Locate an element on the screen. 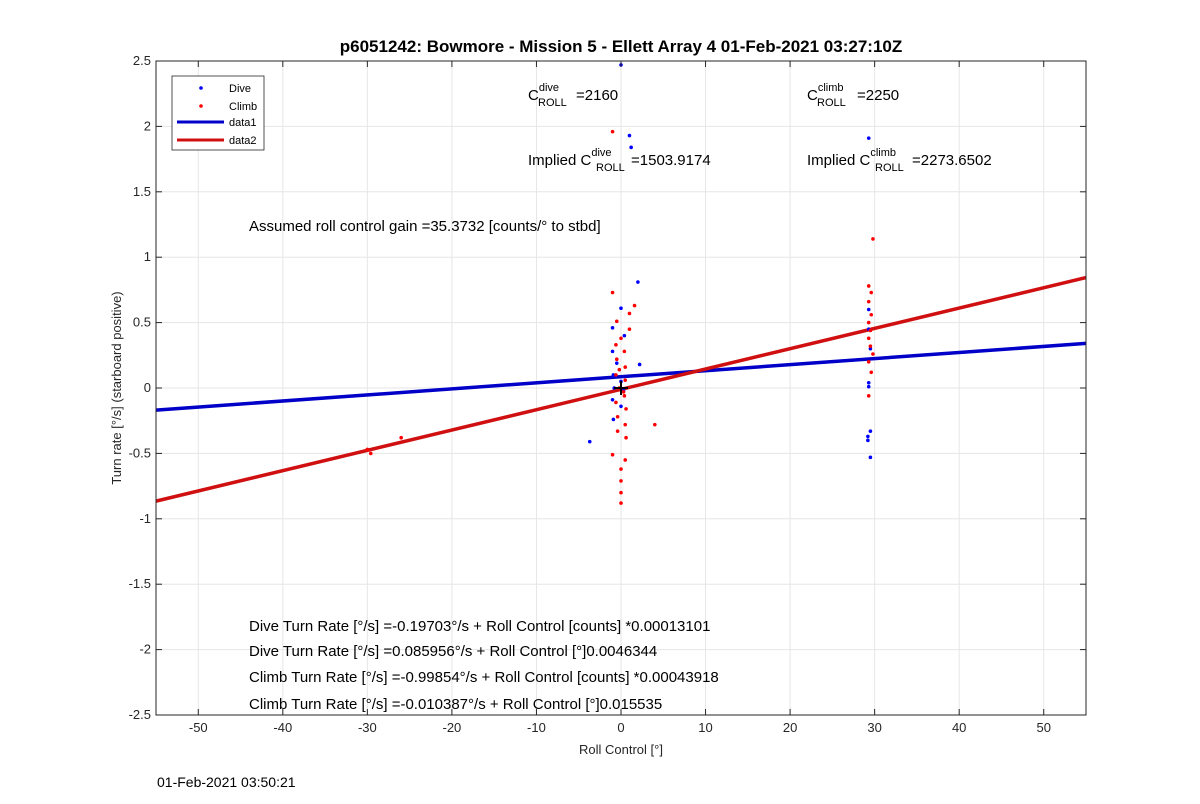 The image size is (1200, 804). y-tick-label: -1 is located at coordinates (145, 518).